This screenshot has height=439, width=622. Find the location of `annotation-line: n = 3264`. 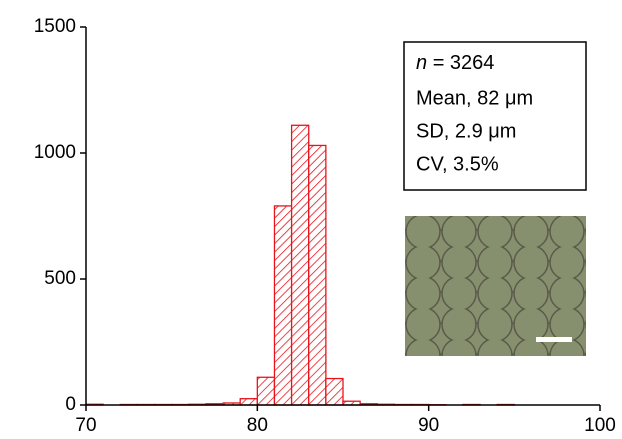

annotation-line: n = 3264 is located at coordinates (455, 63).